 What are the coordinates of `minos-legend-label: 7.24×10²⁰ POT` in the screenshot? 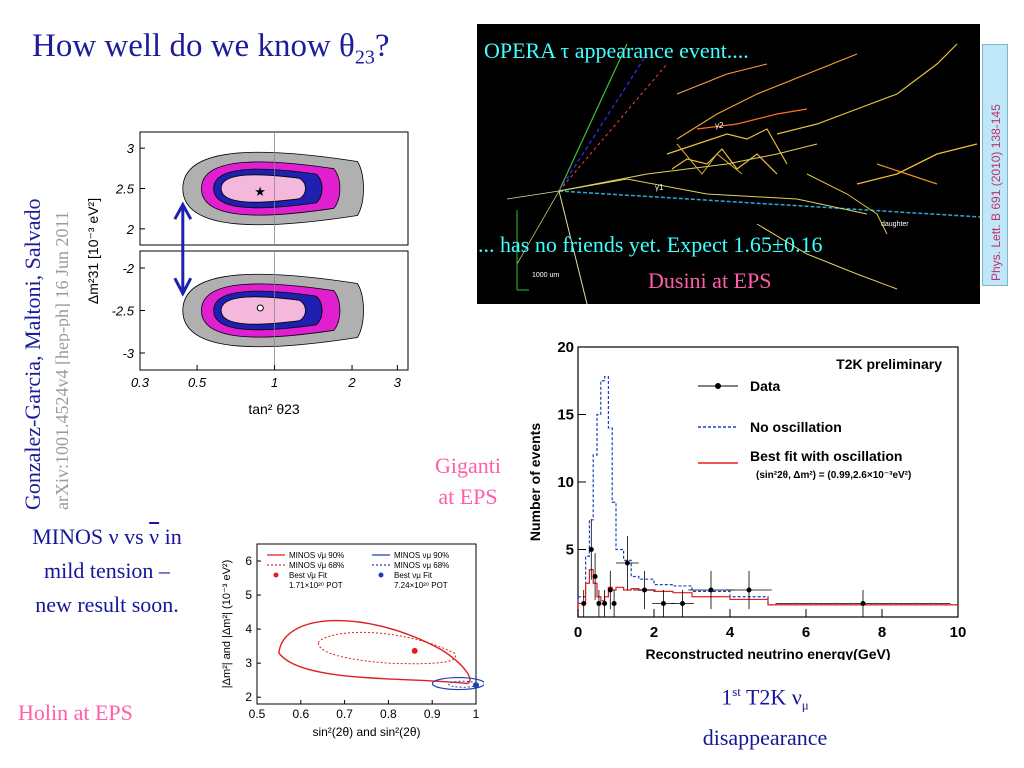 It's located at (421, 585).